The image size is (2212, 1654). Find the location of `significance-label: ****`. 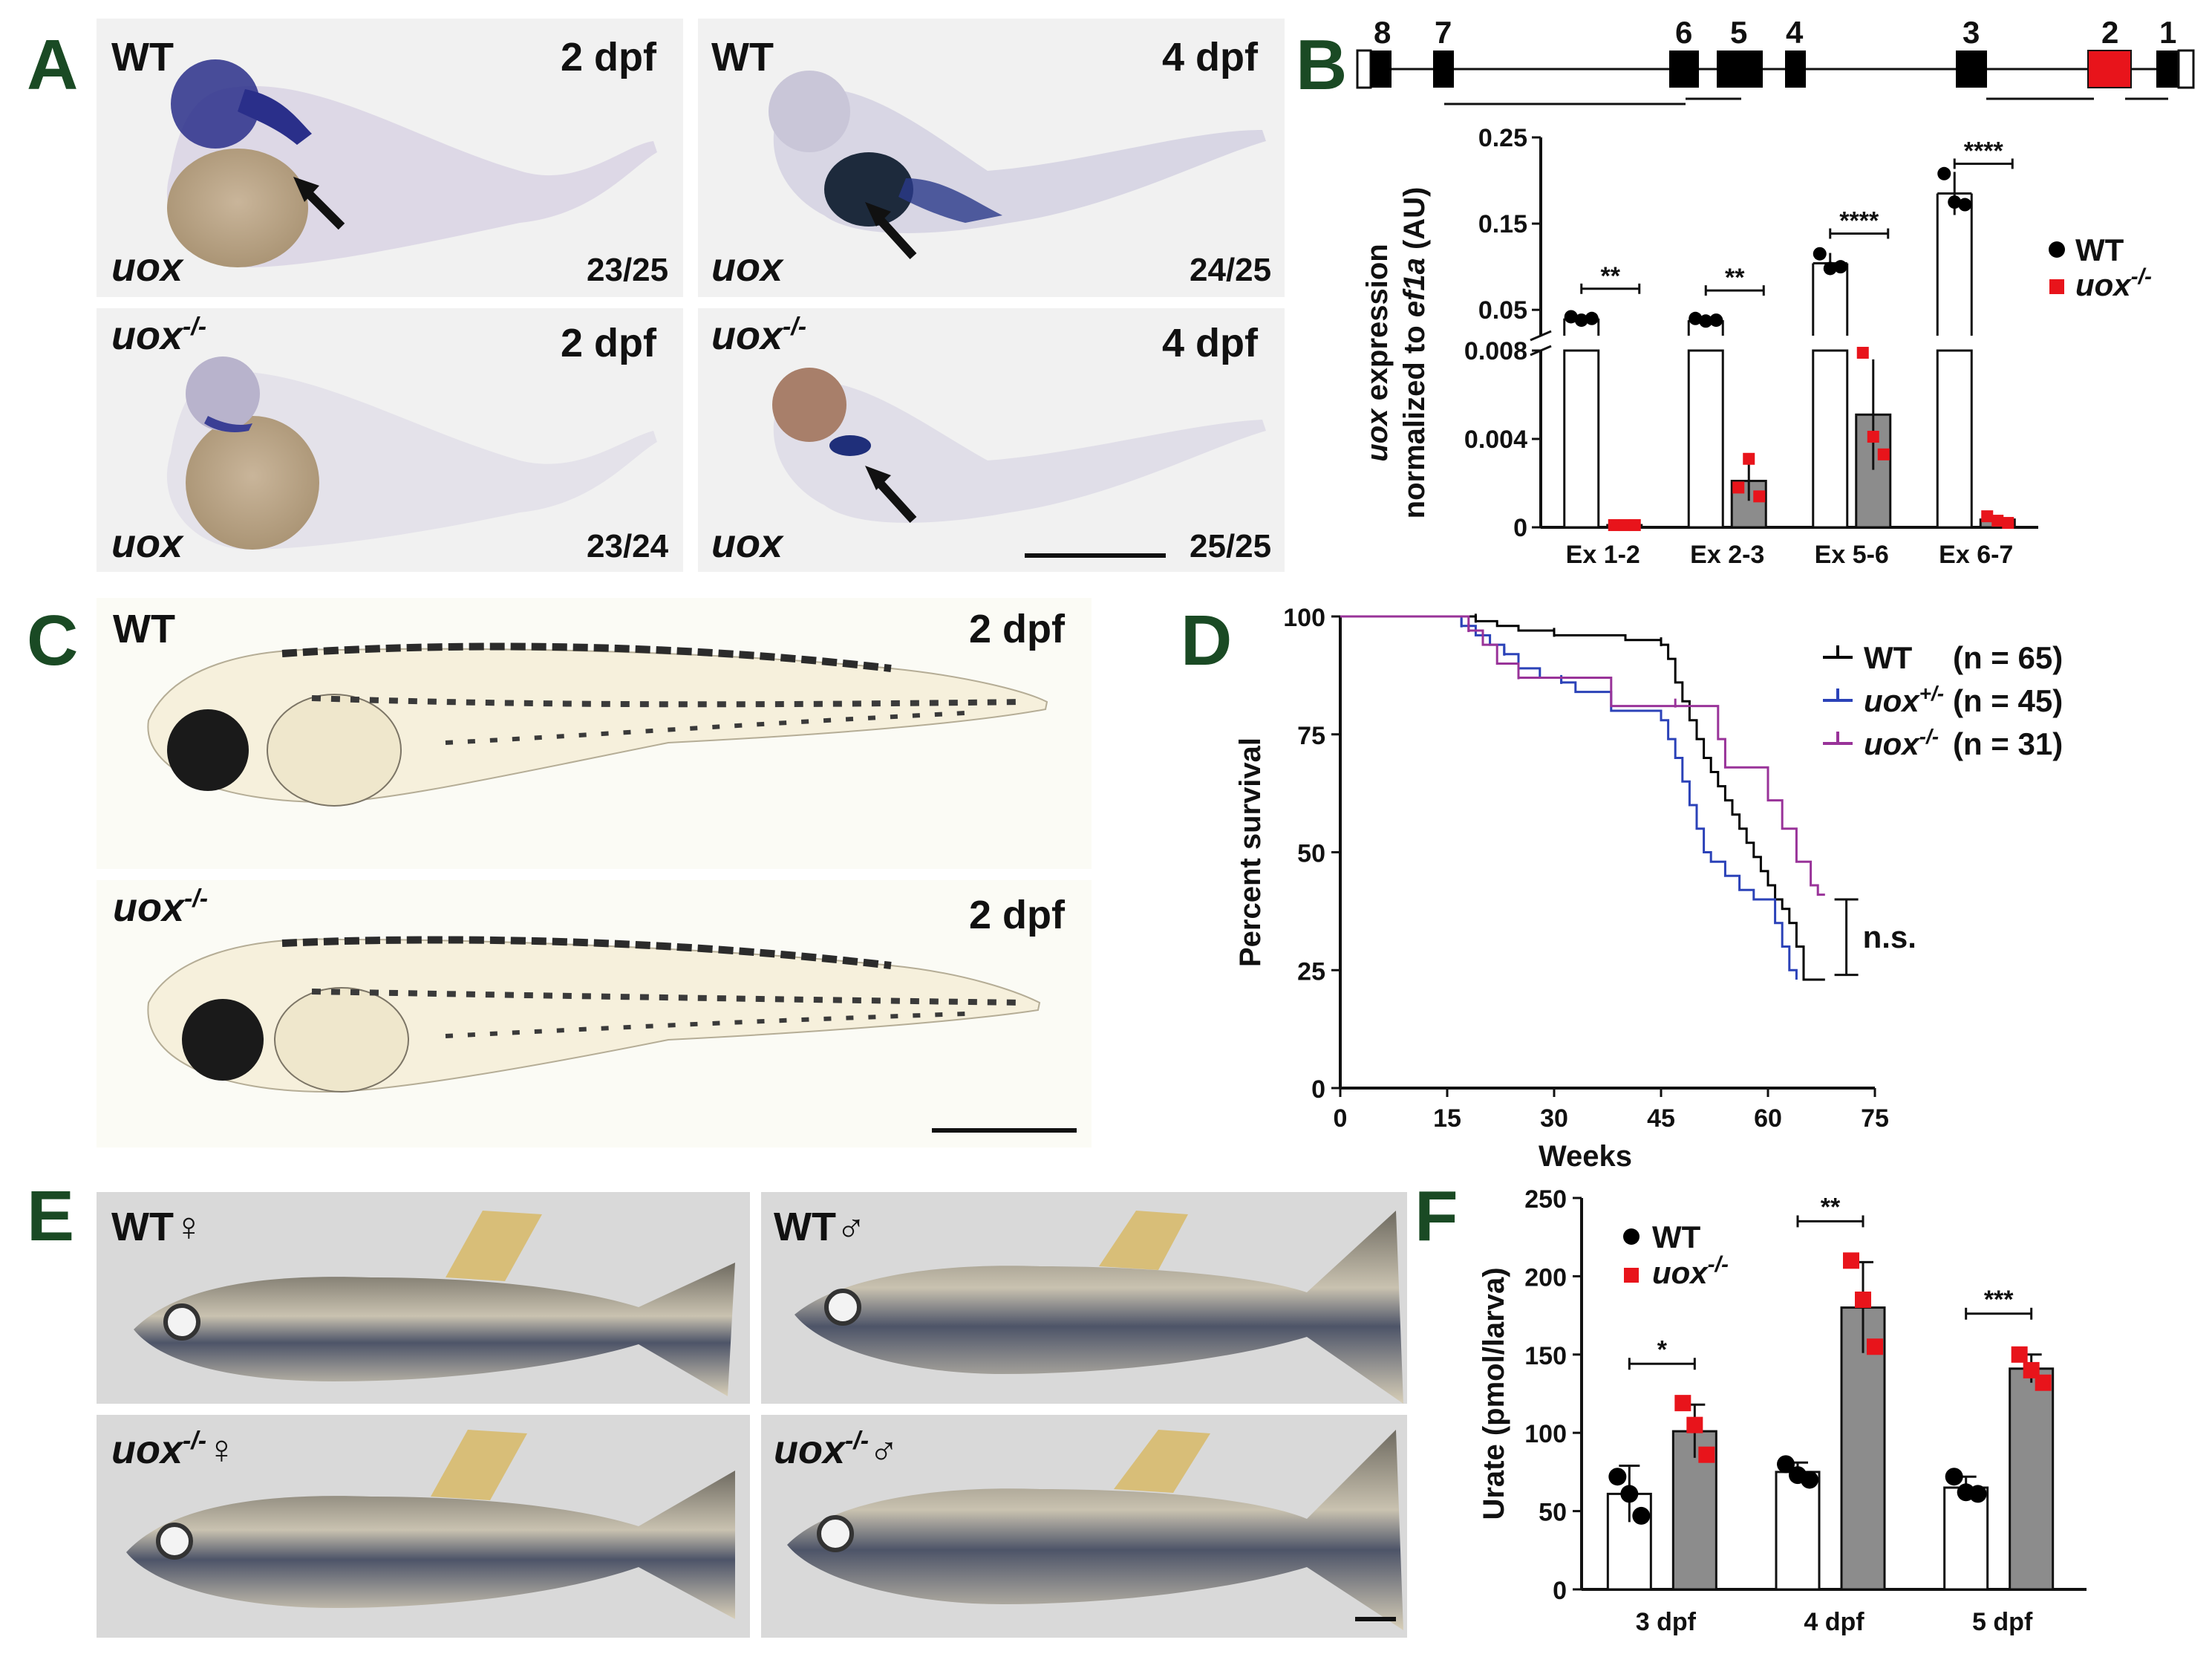

significance-label: **** is located at coordinates (1859, 220).